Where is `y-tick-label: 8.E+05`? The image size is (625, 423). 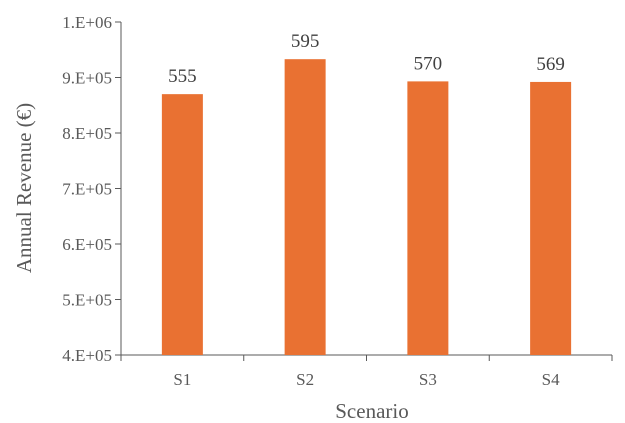
y-tick-label: 8.E+05 is located at coordinates (87, 133).